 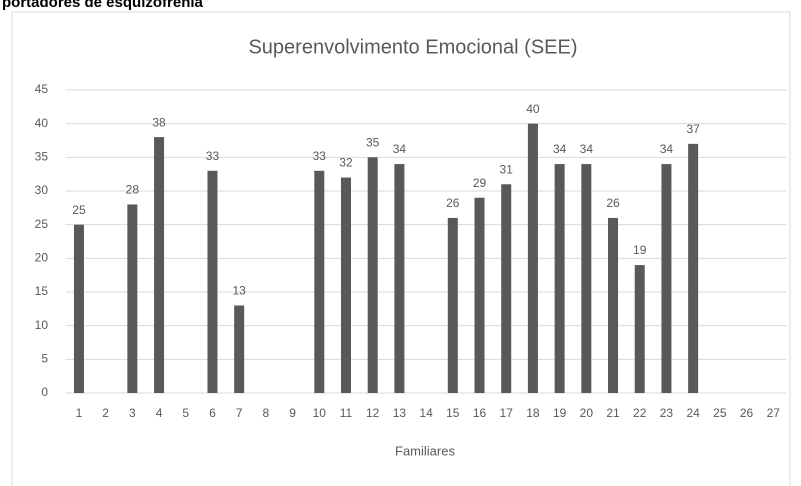 I want to click on x-tick-label: 15, so click(x=453, y=413).